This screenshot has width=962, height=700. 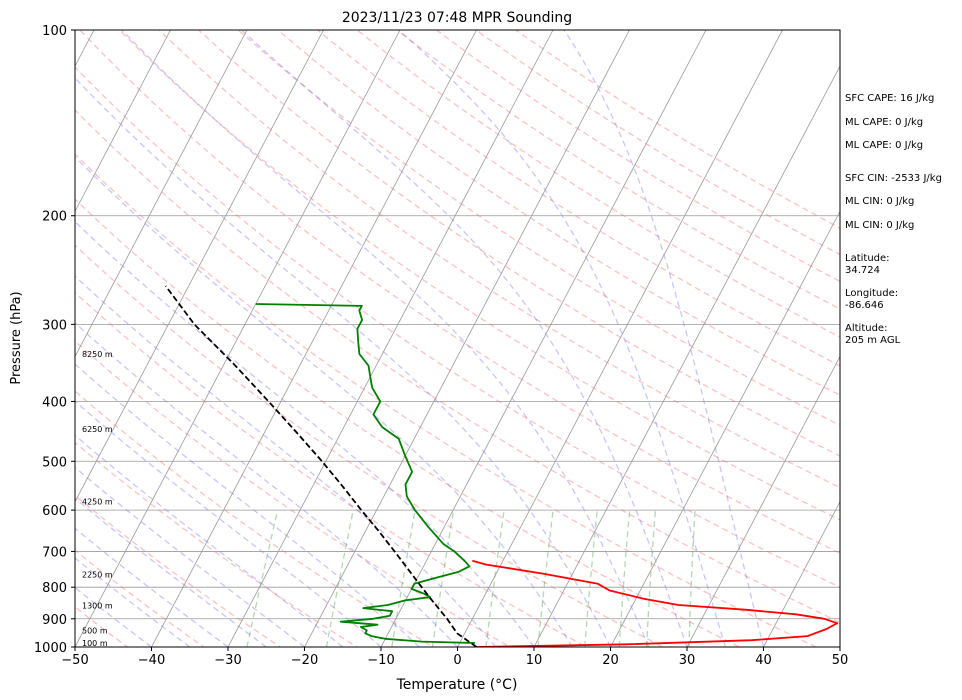 I want to click on altitude-label: Altitude: 205 m AGL, so click(x=873, y=334).